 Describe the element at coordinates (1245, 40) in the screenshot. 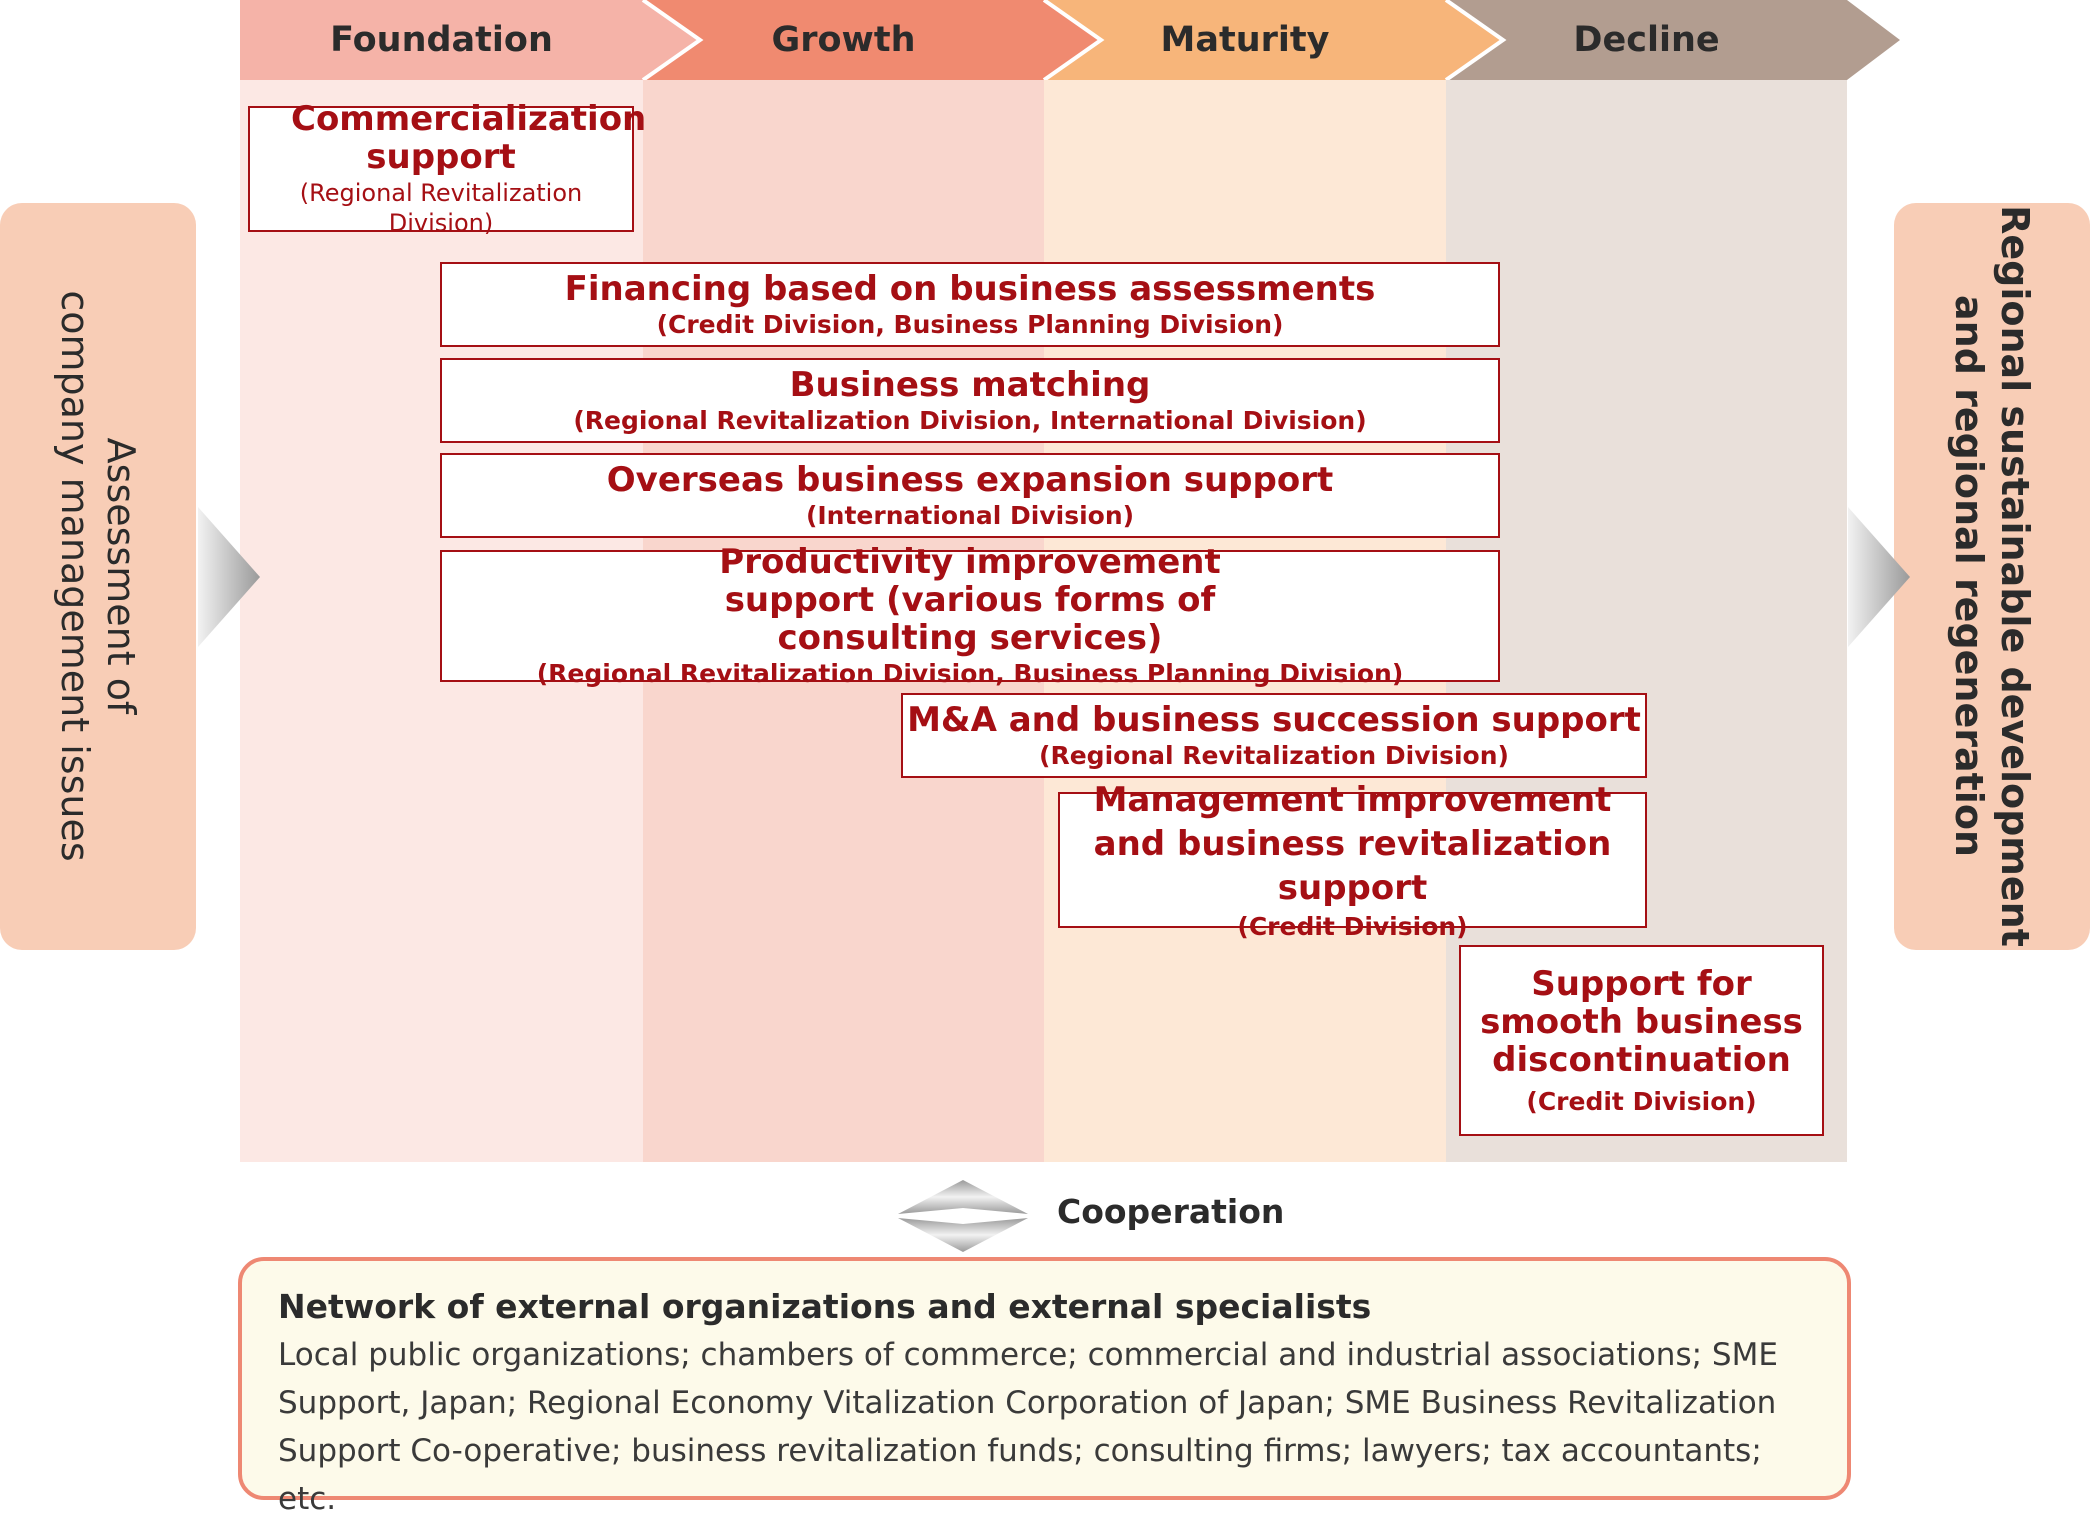

I see `stage-label-maturity: Maturity` at that location.